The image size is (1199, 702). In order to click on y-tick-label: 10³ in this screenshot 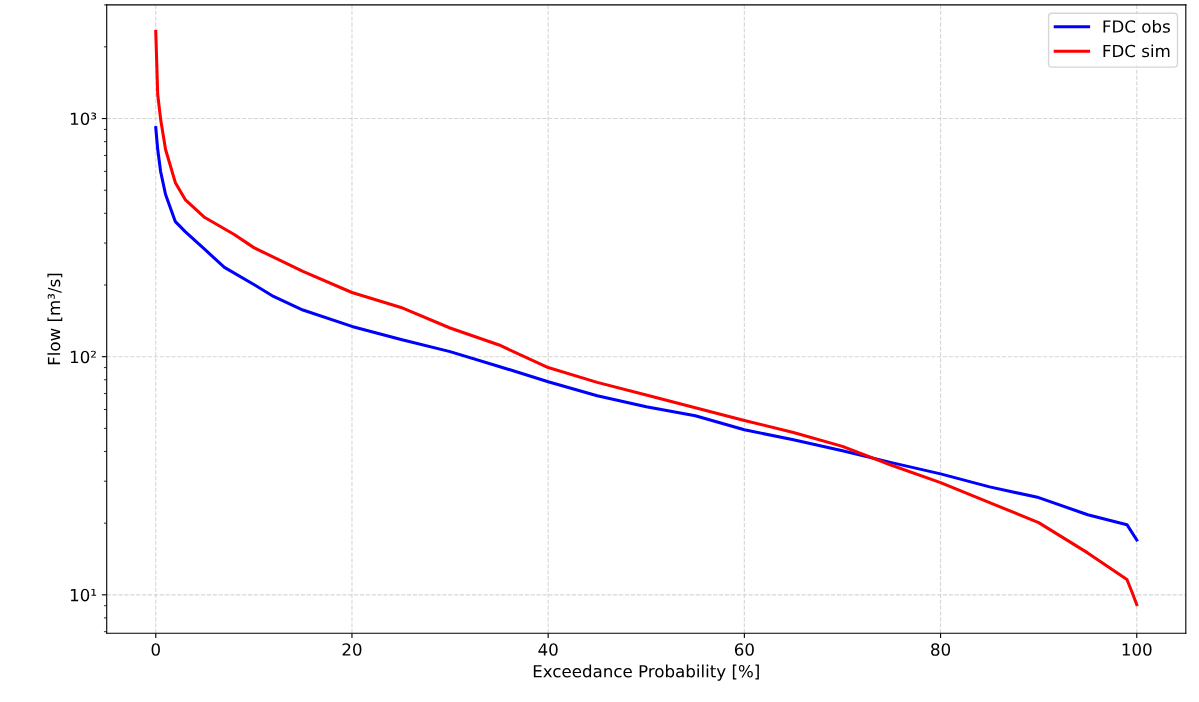, I will do `click(83, 119)`.